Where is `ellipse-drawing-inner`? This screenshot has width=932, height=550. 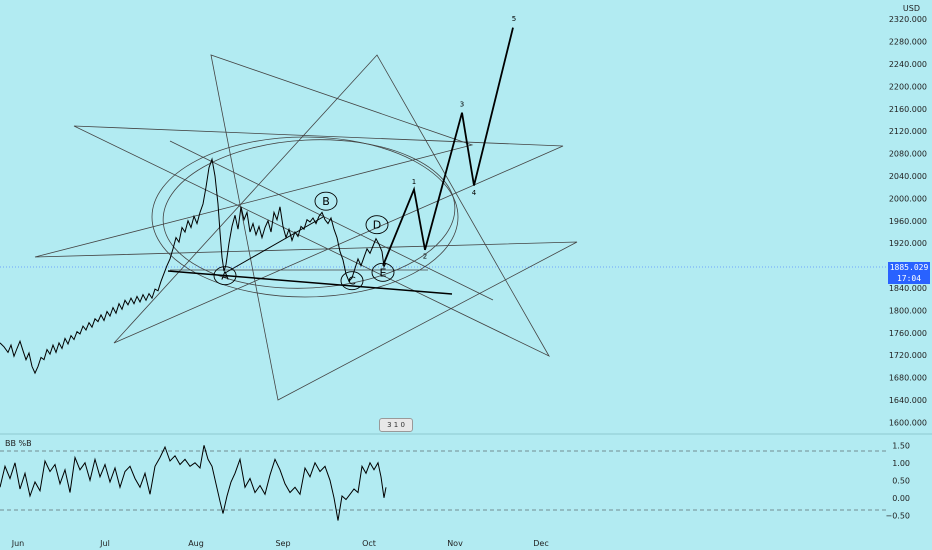 ellipse-drawing-inner is located at coordinates (309, 214).